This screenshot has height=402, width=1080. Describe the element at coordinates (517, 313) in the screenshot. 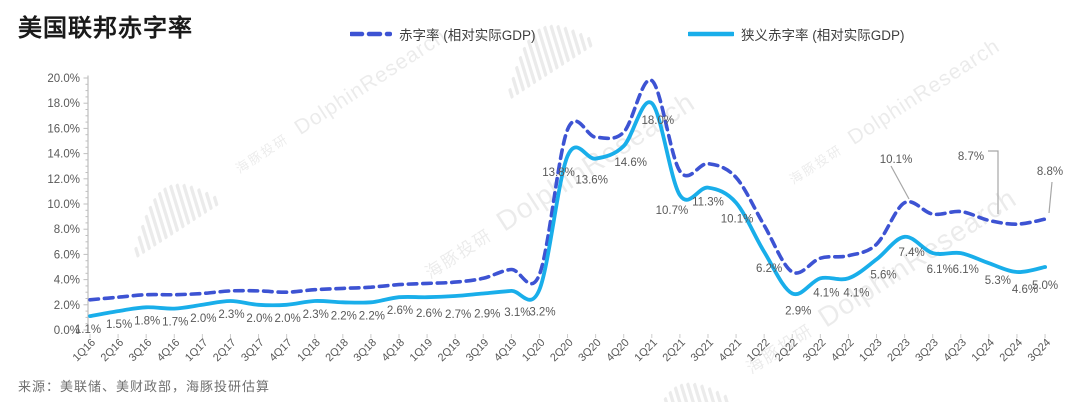

I see `svg-text: 3.1%` at that location.